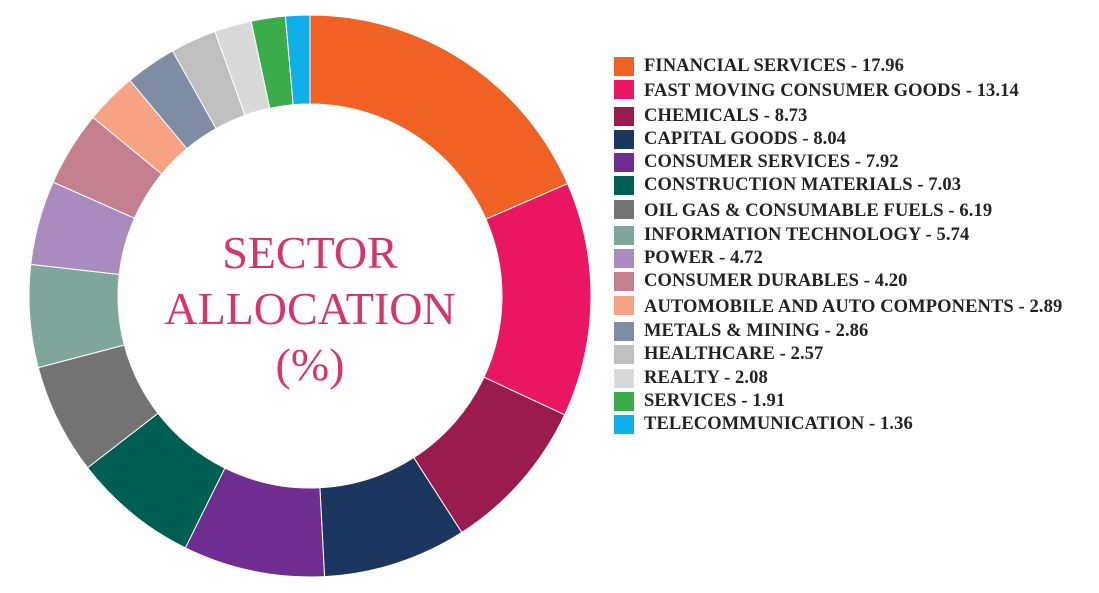  I want to click on legend-value: 8.73, so click(791, 115).